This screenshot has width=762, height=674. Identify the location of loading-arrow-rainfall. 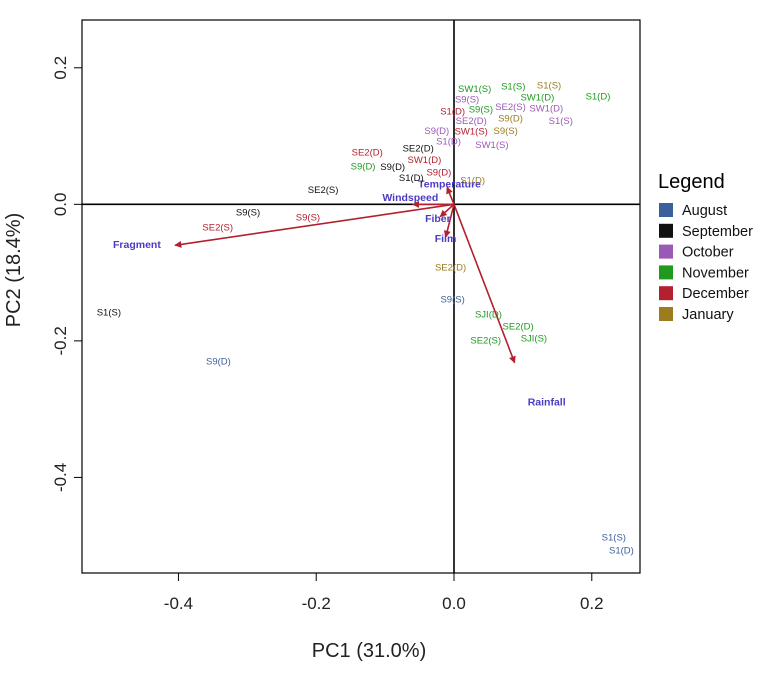
(484, 284).